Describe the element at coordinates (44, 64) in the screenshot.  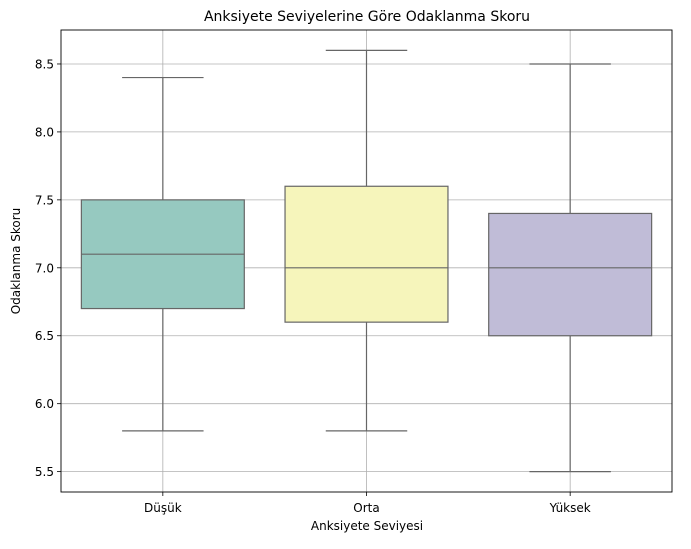
I see `y-tick-label: 8.5` at that location.